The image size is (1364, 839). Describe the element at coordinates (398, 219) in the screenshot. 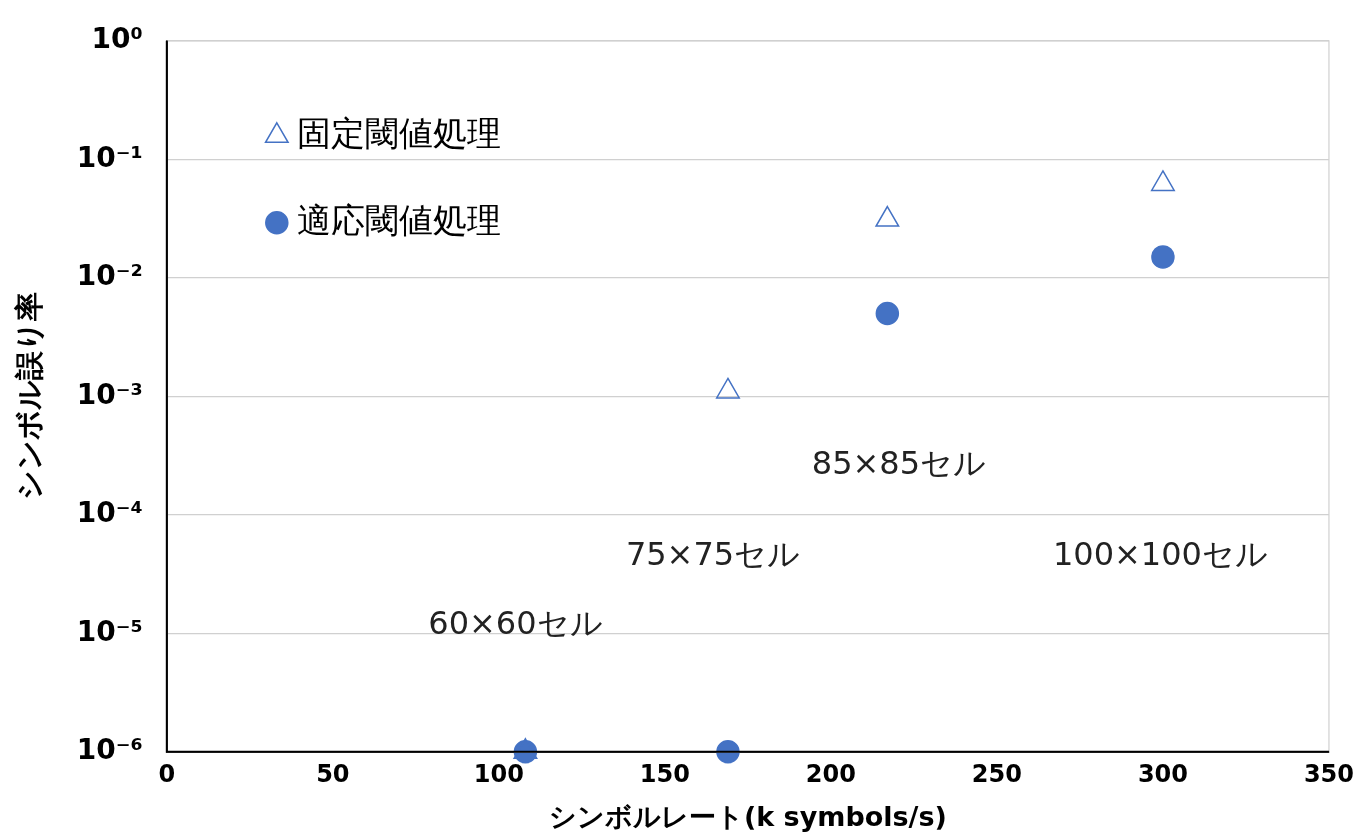

I see `legend-label: 適応閾値処理` at that location.